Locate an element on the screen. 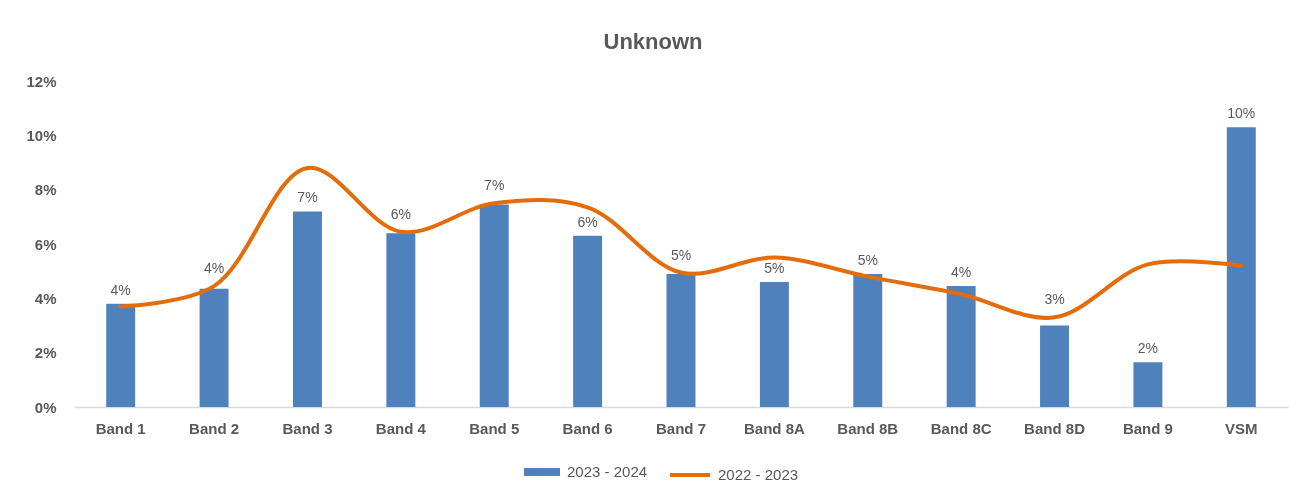 The width and height of the screenshot is (1306, 490). y-tick-label: 4% is located at coordinates (45, 298).